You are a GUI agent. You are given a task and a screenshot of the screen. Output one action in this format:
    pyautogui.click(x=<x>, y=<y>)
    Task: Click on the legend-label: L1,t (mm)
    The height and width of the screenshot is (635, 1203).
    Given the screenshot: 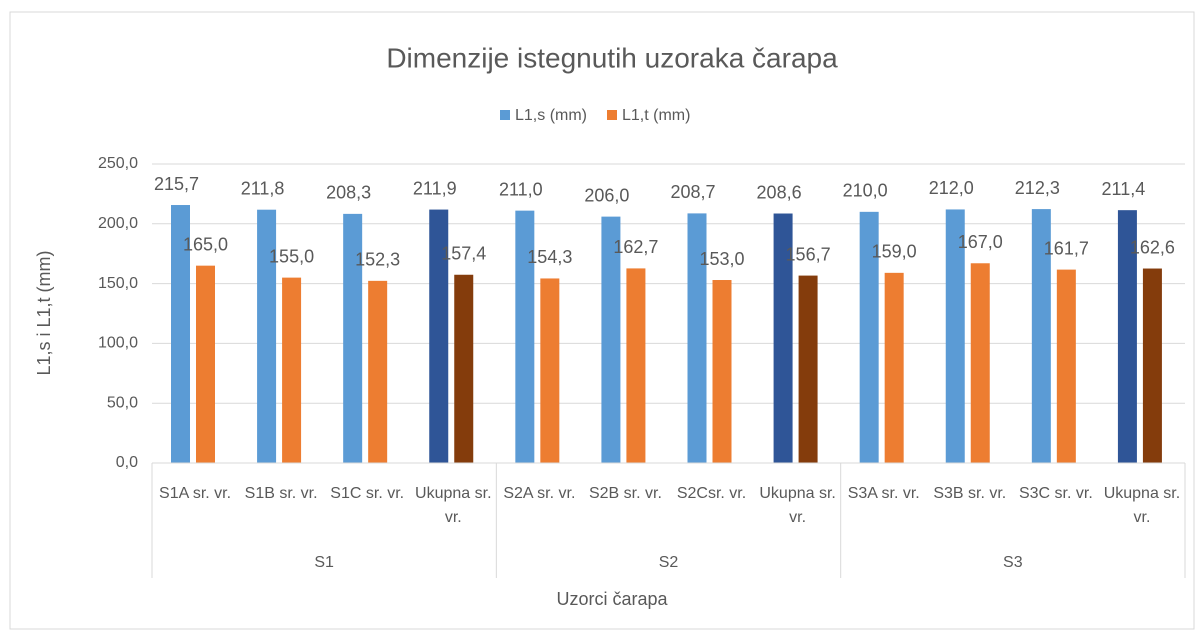 What is the action you would take?
    pyautogui.click(x=656, y=115)
    